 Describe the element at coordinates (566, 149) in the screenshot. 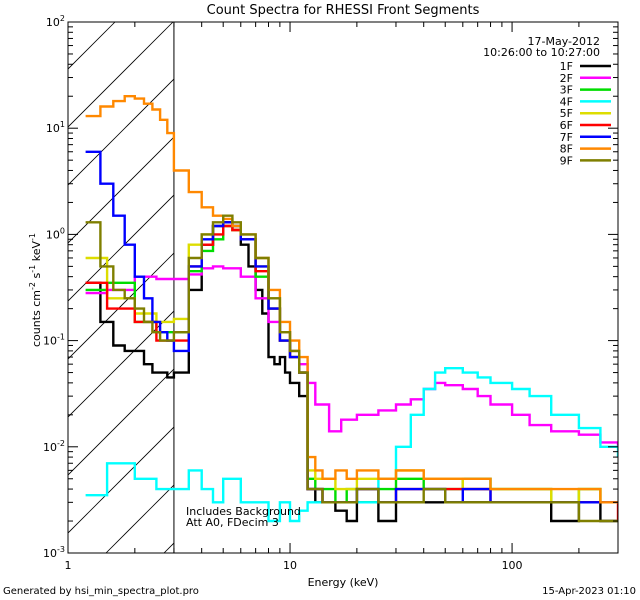

I see `legend-label-8F: 8F` at that location.